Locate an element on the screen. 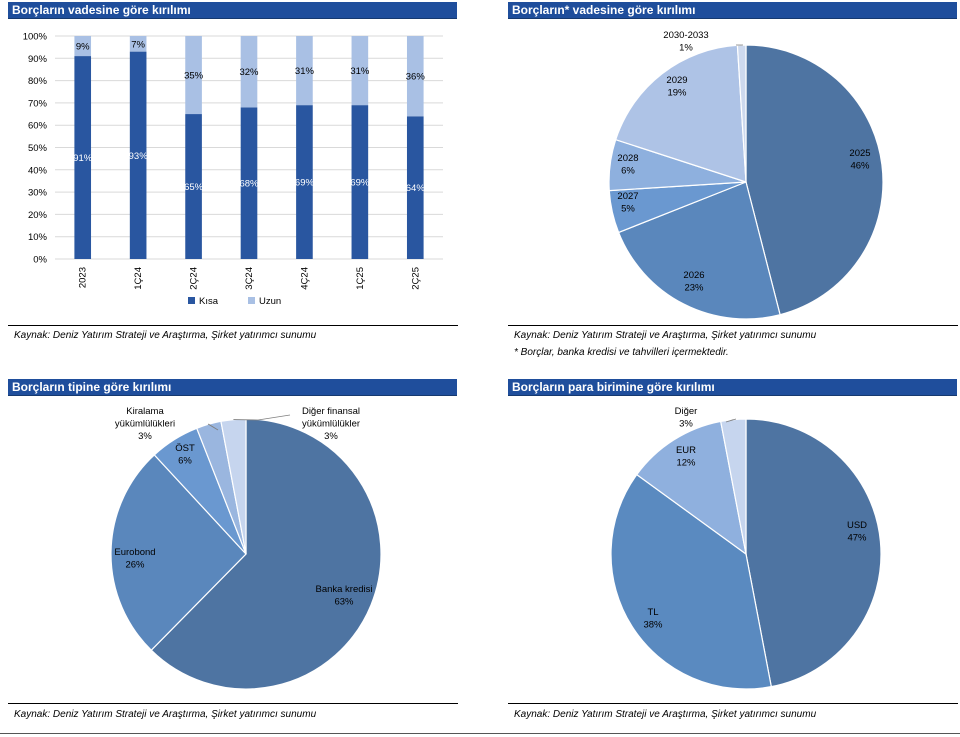 Image resolution: width=960 pixels, height=737 pixels. slice-name-label: 2025 is located at coordinates (859, 153).